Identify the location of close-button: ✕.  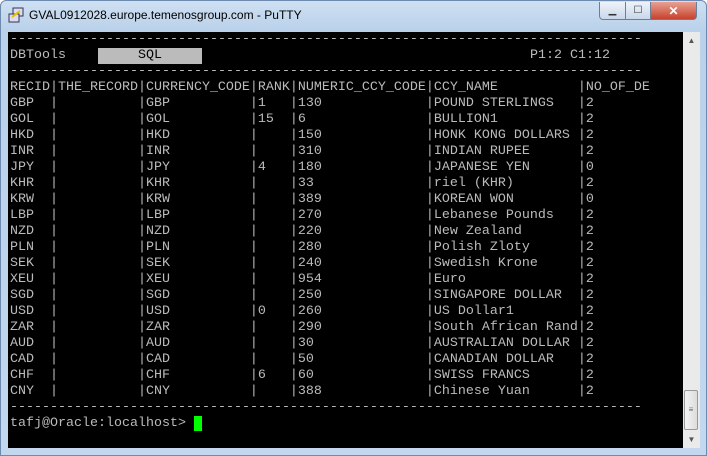
(673, 11).